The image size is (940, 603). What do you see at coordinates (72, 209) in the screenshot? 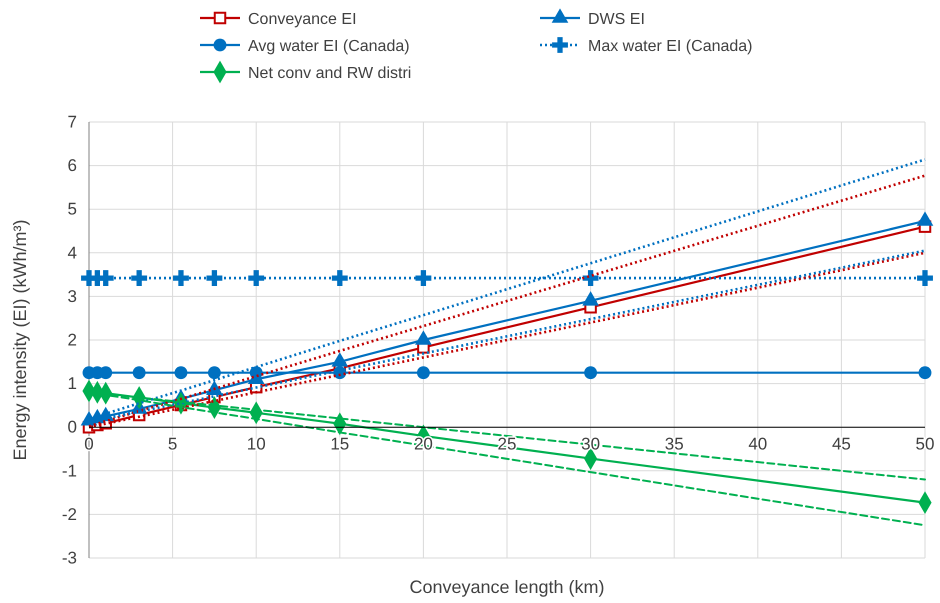
I see `y-tick-label: 5` at bounding box center [72, 209].